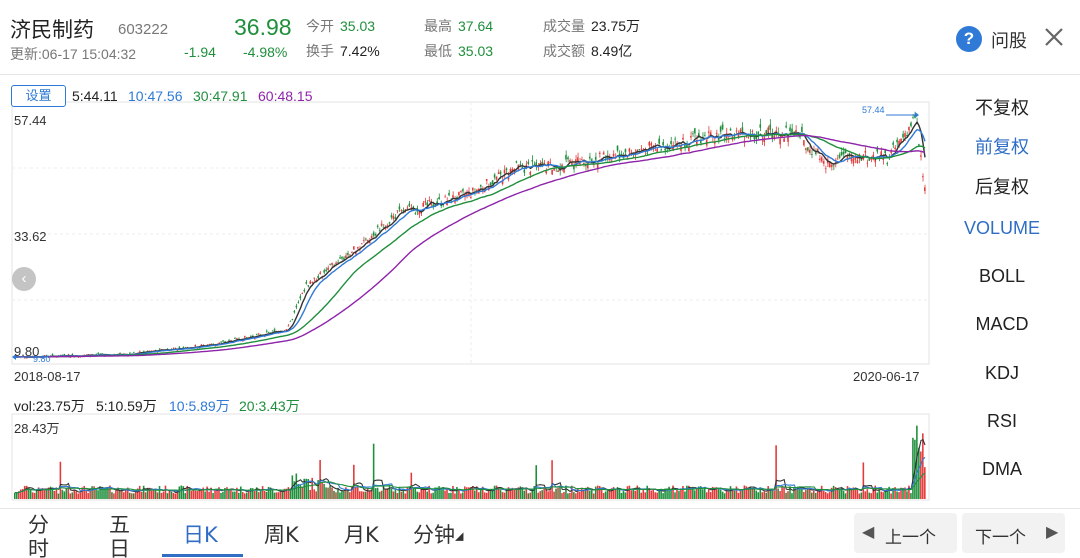 This screenshot has width=1080, height=558. What do you see at coordinates (38, 96) in the screenshot?
I see `settings-button: 设置` at bounding box center [38, 96].